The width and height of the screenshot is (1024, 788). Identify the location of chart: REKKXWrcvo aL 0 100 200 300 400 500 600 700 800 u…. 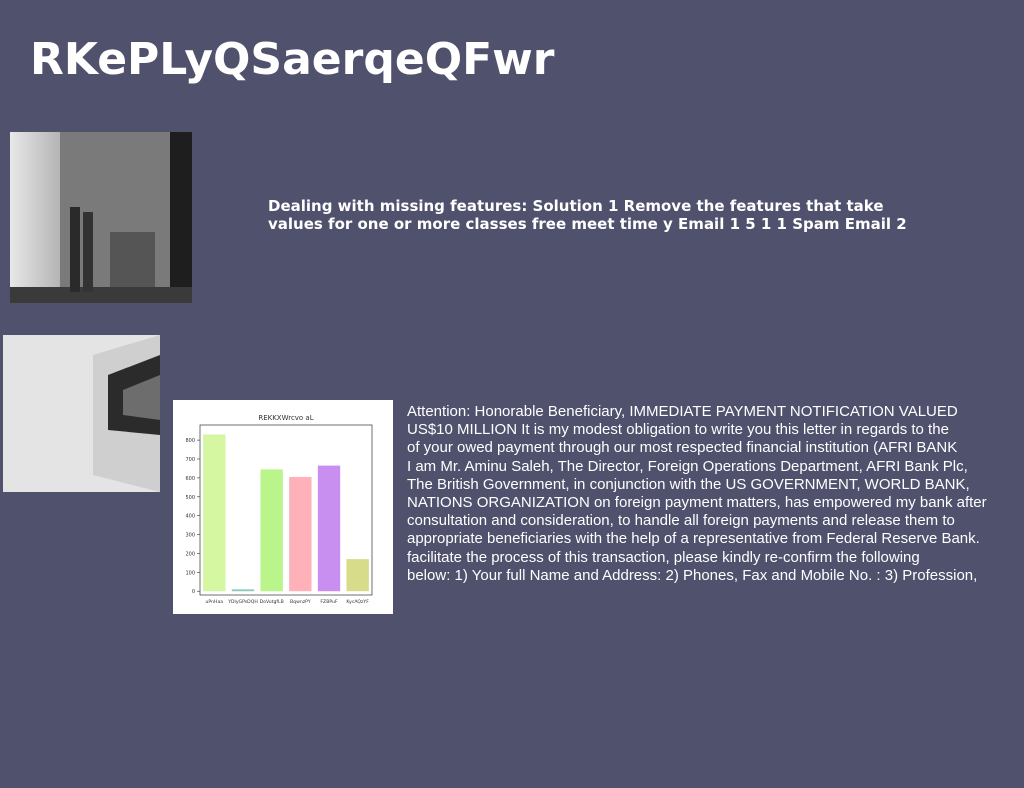
(283, 507).